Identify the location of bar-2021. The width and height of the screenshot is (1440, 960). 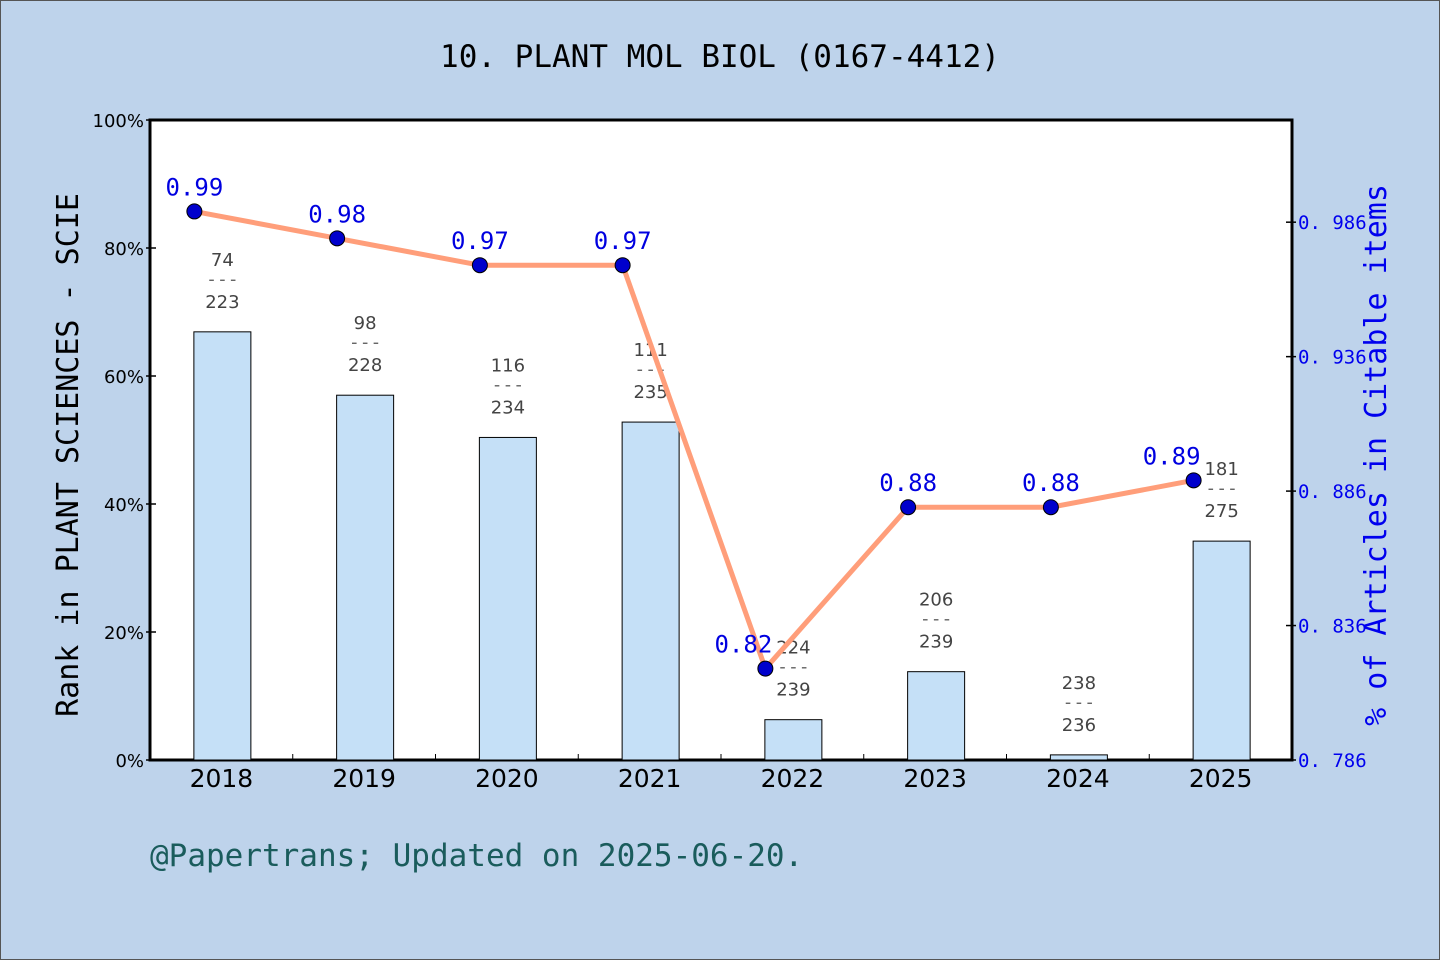
(650, 591).